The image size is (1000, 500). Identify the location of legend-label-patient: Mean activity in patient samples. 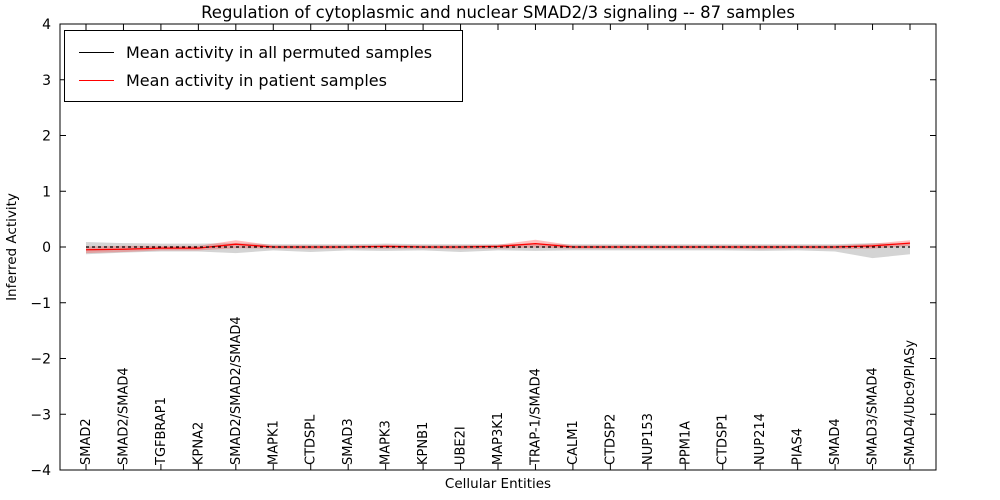
(256, 80).